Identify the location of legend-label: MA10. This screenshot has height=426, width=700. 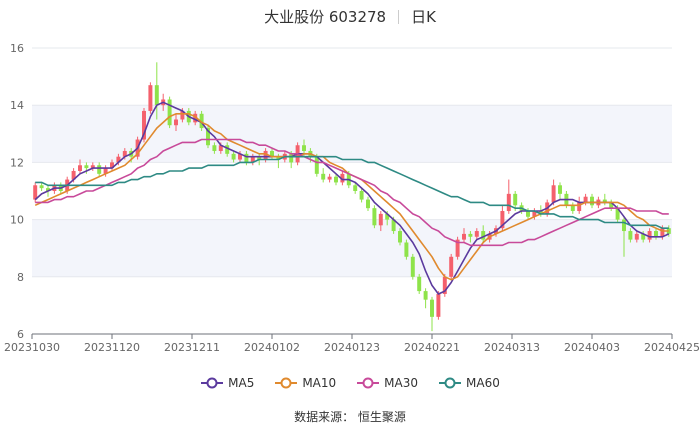
(319, 383).